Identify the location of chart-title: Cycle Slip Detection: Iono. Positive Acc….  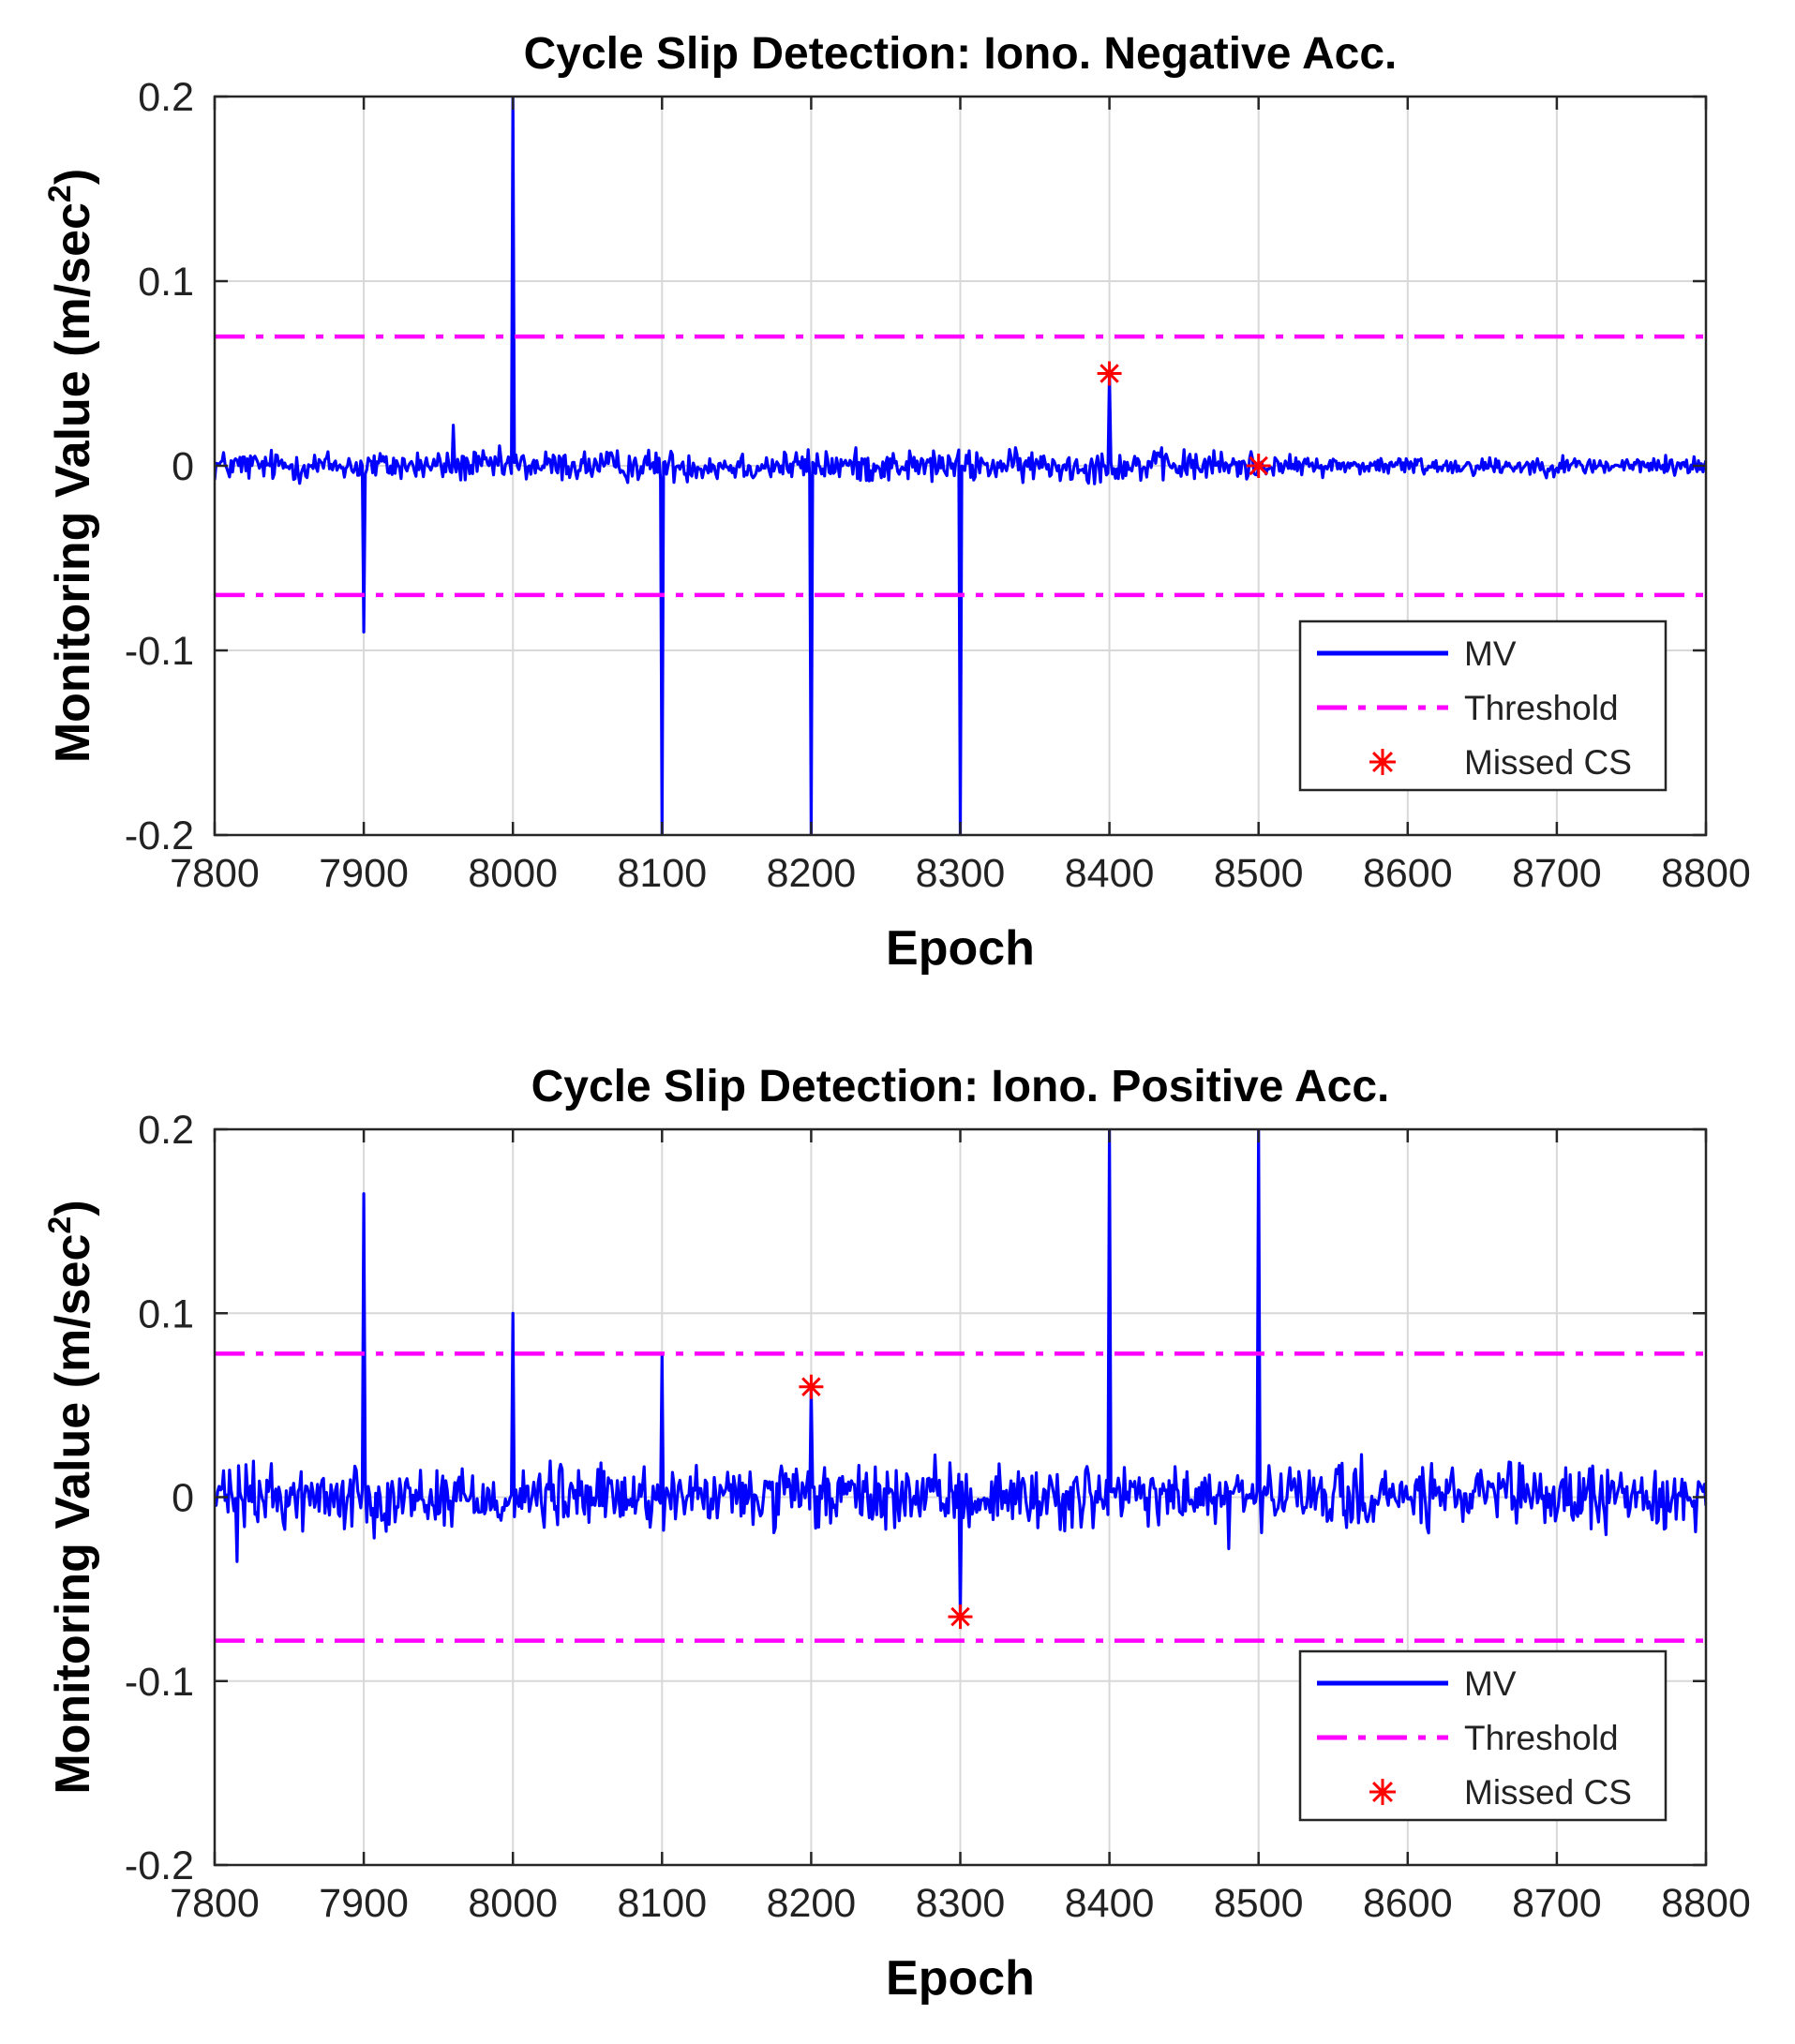
(960, 1087).